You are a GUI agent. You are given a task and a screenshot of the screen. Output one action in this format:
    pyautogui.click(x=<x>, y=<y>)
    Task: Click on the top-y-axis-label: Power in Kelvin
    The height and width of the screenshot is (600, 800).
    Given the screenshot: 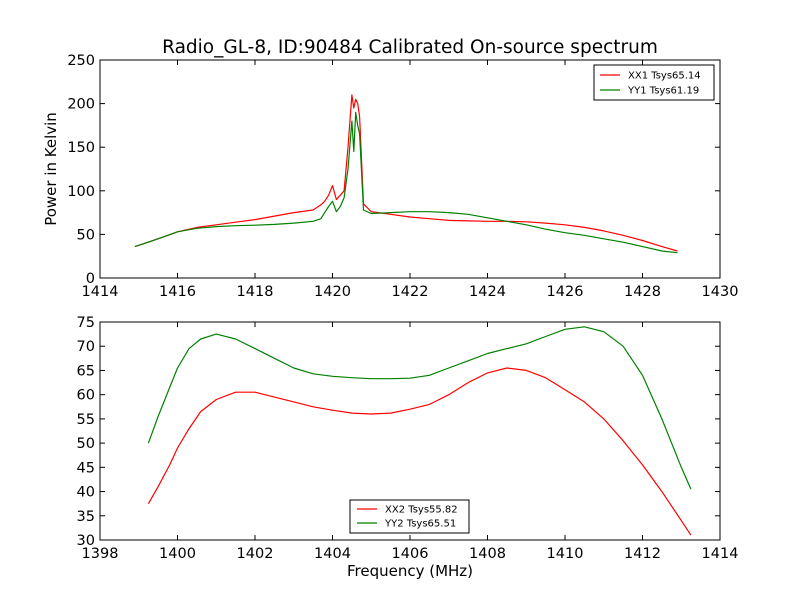 What is the action you would take?
    pyautogui.click(x=51, y=169)
    